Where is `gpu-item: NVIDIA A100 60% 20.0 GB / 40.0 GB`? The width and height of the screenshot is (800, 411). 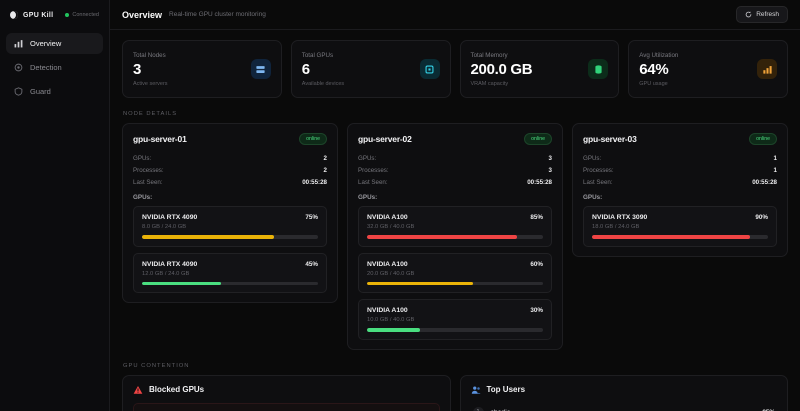
gpu-item: NVIDIA A100 60% 20.0 GB / 40.0 GB is located at coordinates (455, 272).